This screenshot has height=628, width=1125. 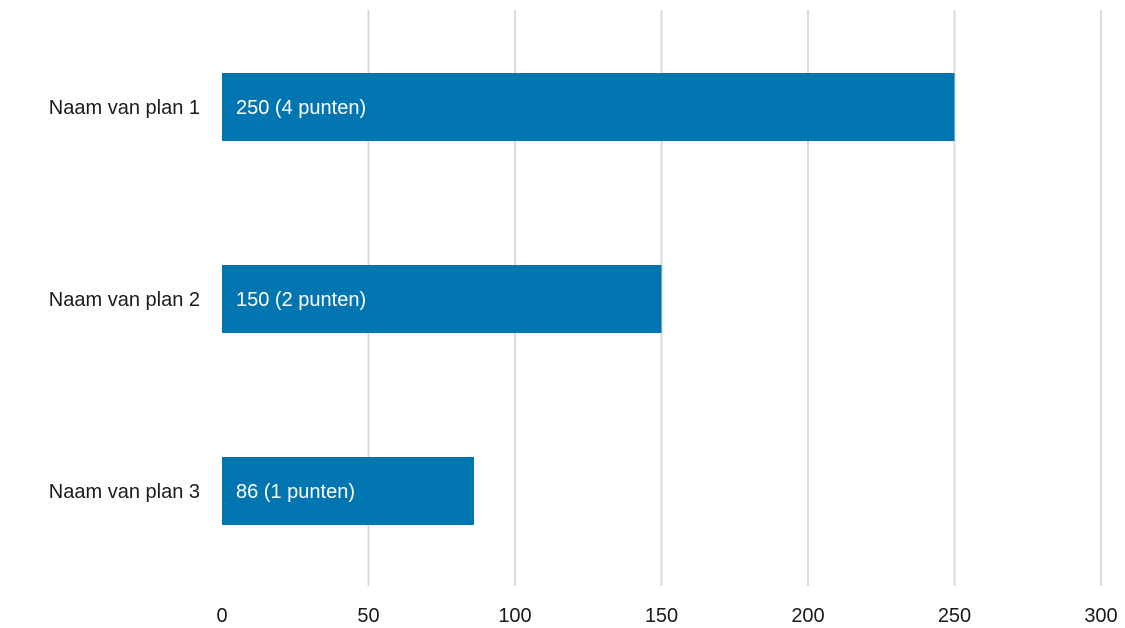 I want to click on x-axis-tick-labels: 0 50 100 150 200 250 300, so click(x=666, y=616).